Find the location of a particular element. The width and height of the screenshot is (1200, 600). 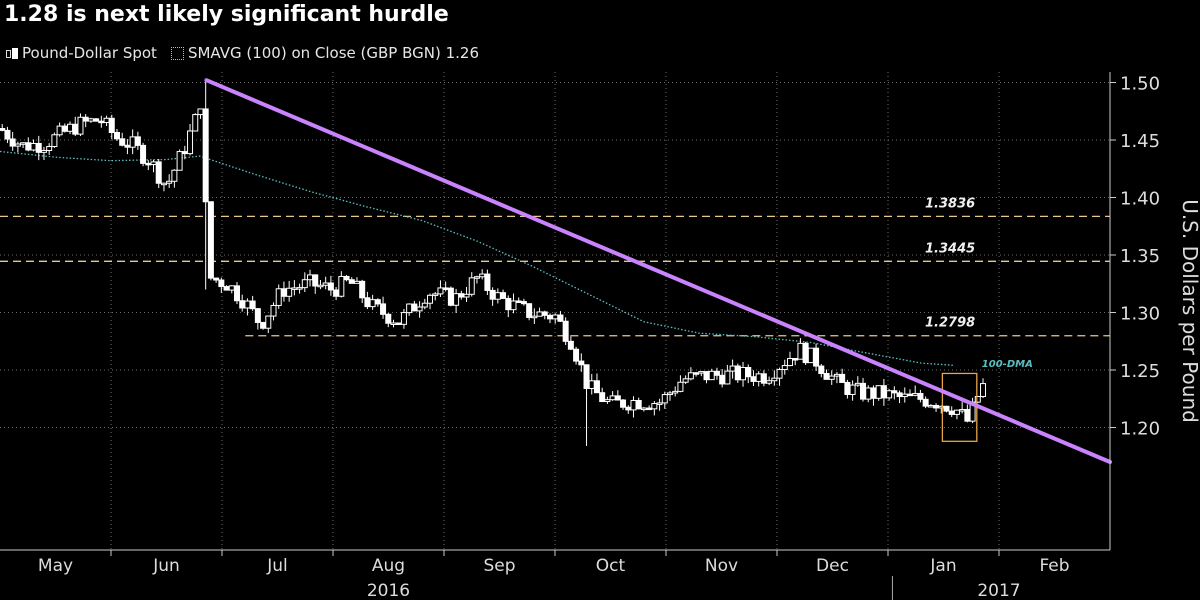

level-label: 1.3445 is located at coordinates (950, 248).